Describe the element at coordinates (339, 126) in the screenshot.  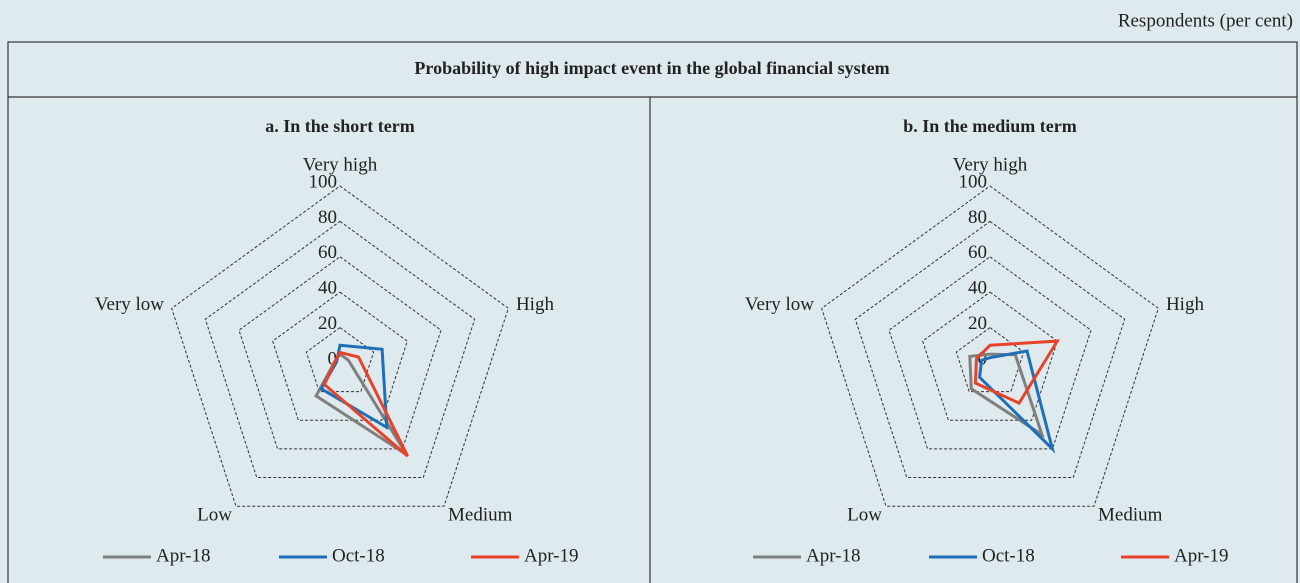
I see `panel-title: a. In the short term` at that location.